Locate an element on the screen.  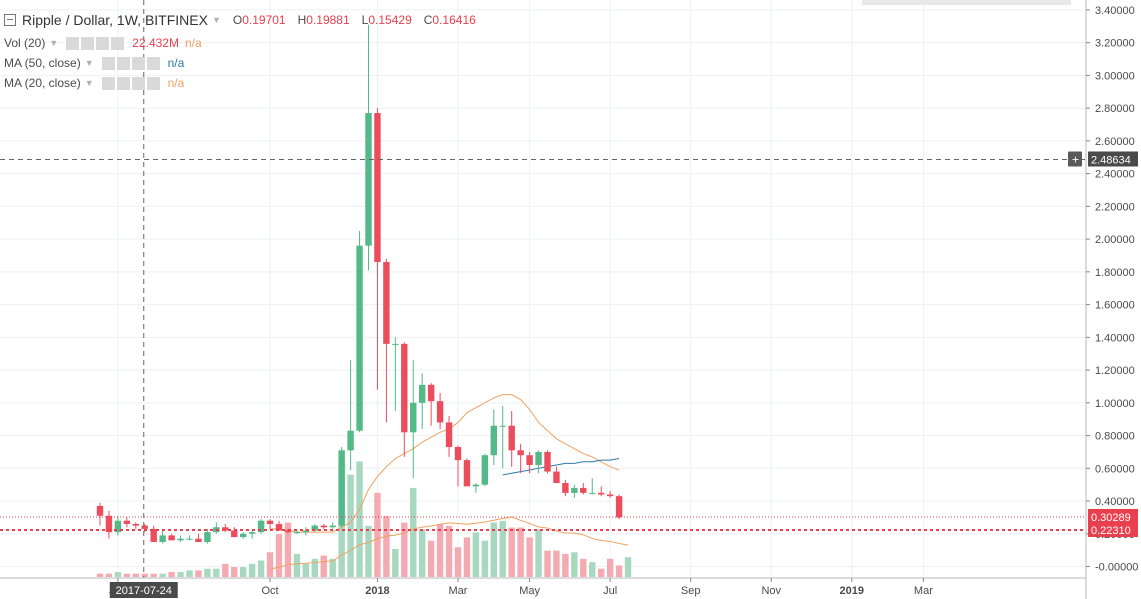
add-alert-button is located at coordinates (1075, 159).